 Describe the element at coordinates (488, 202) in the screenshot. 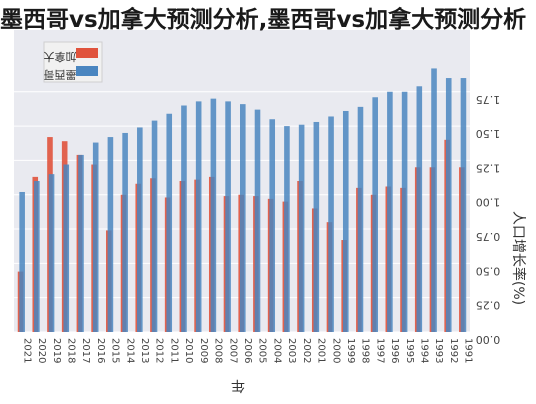

I see `y-tick-label: 1.00` at that location.